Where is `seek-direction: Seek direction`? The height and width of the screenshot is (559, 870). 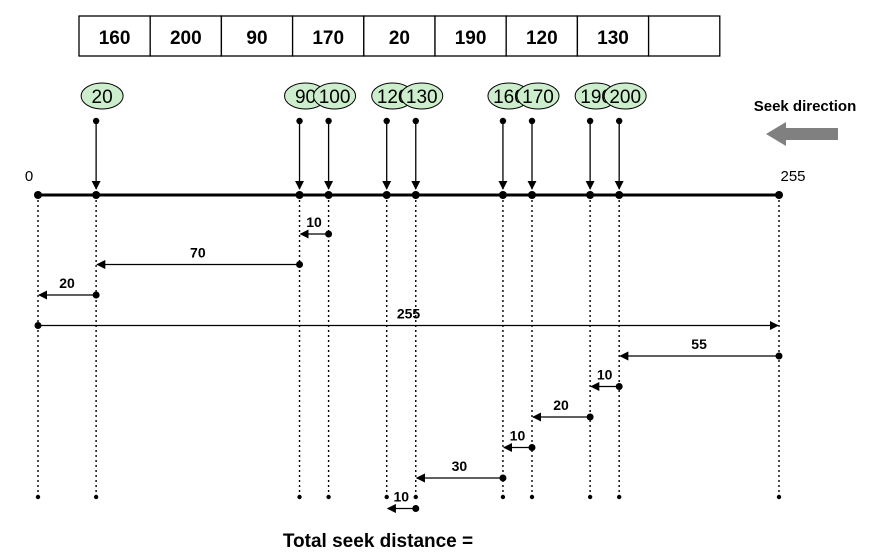
seek-direction: Seek direction is located at coordinates (805, 122).